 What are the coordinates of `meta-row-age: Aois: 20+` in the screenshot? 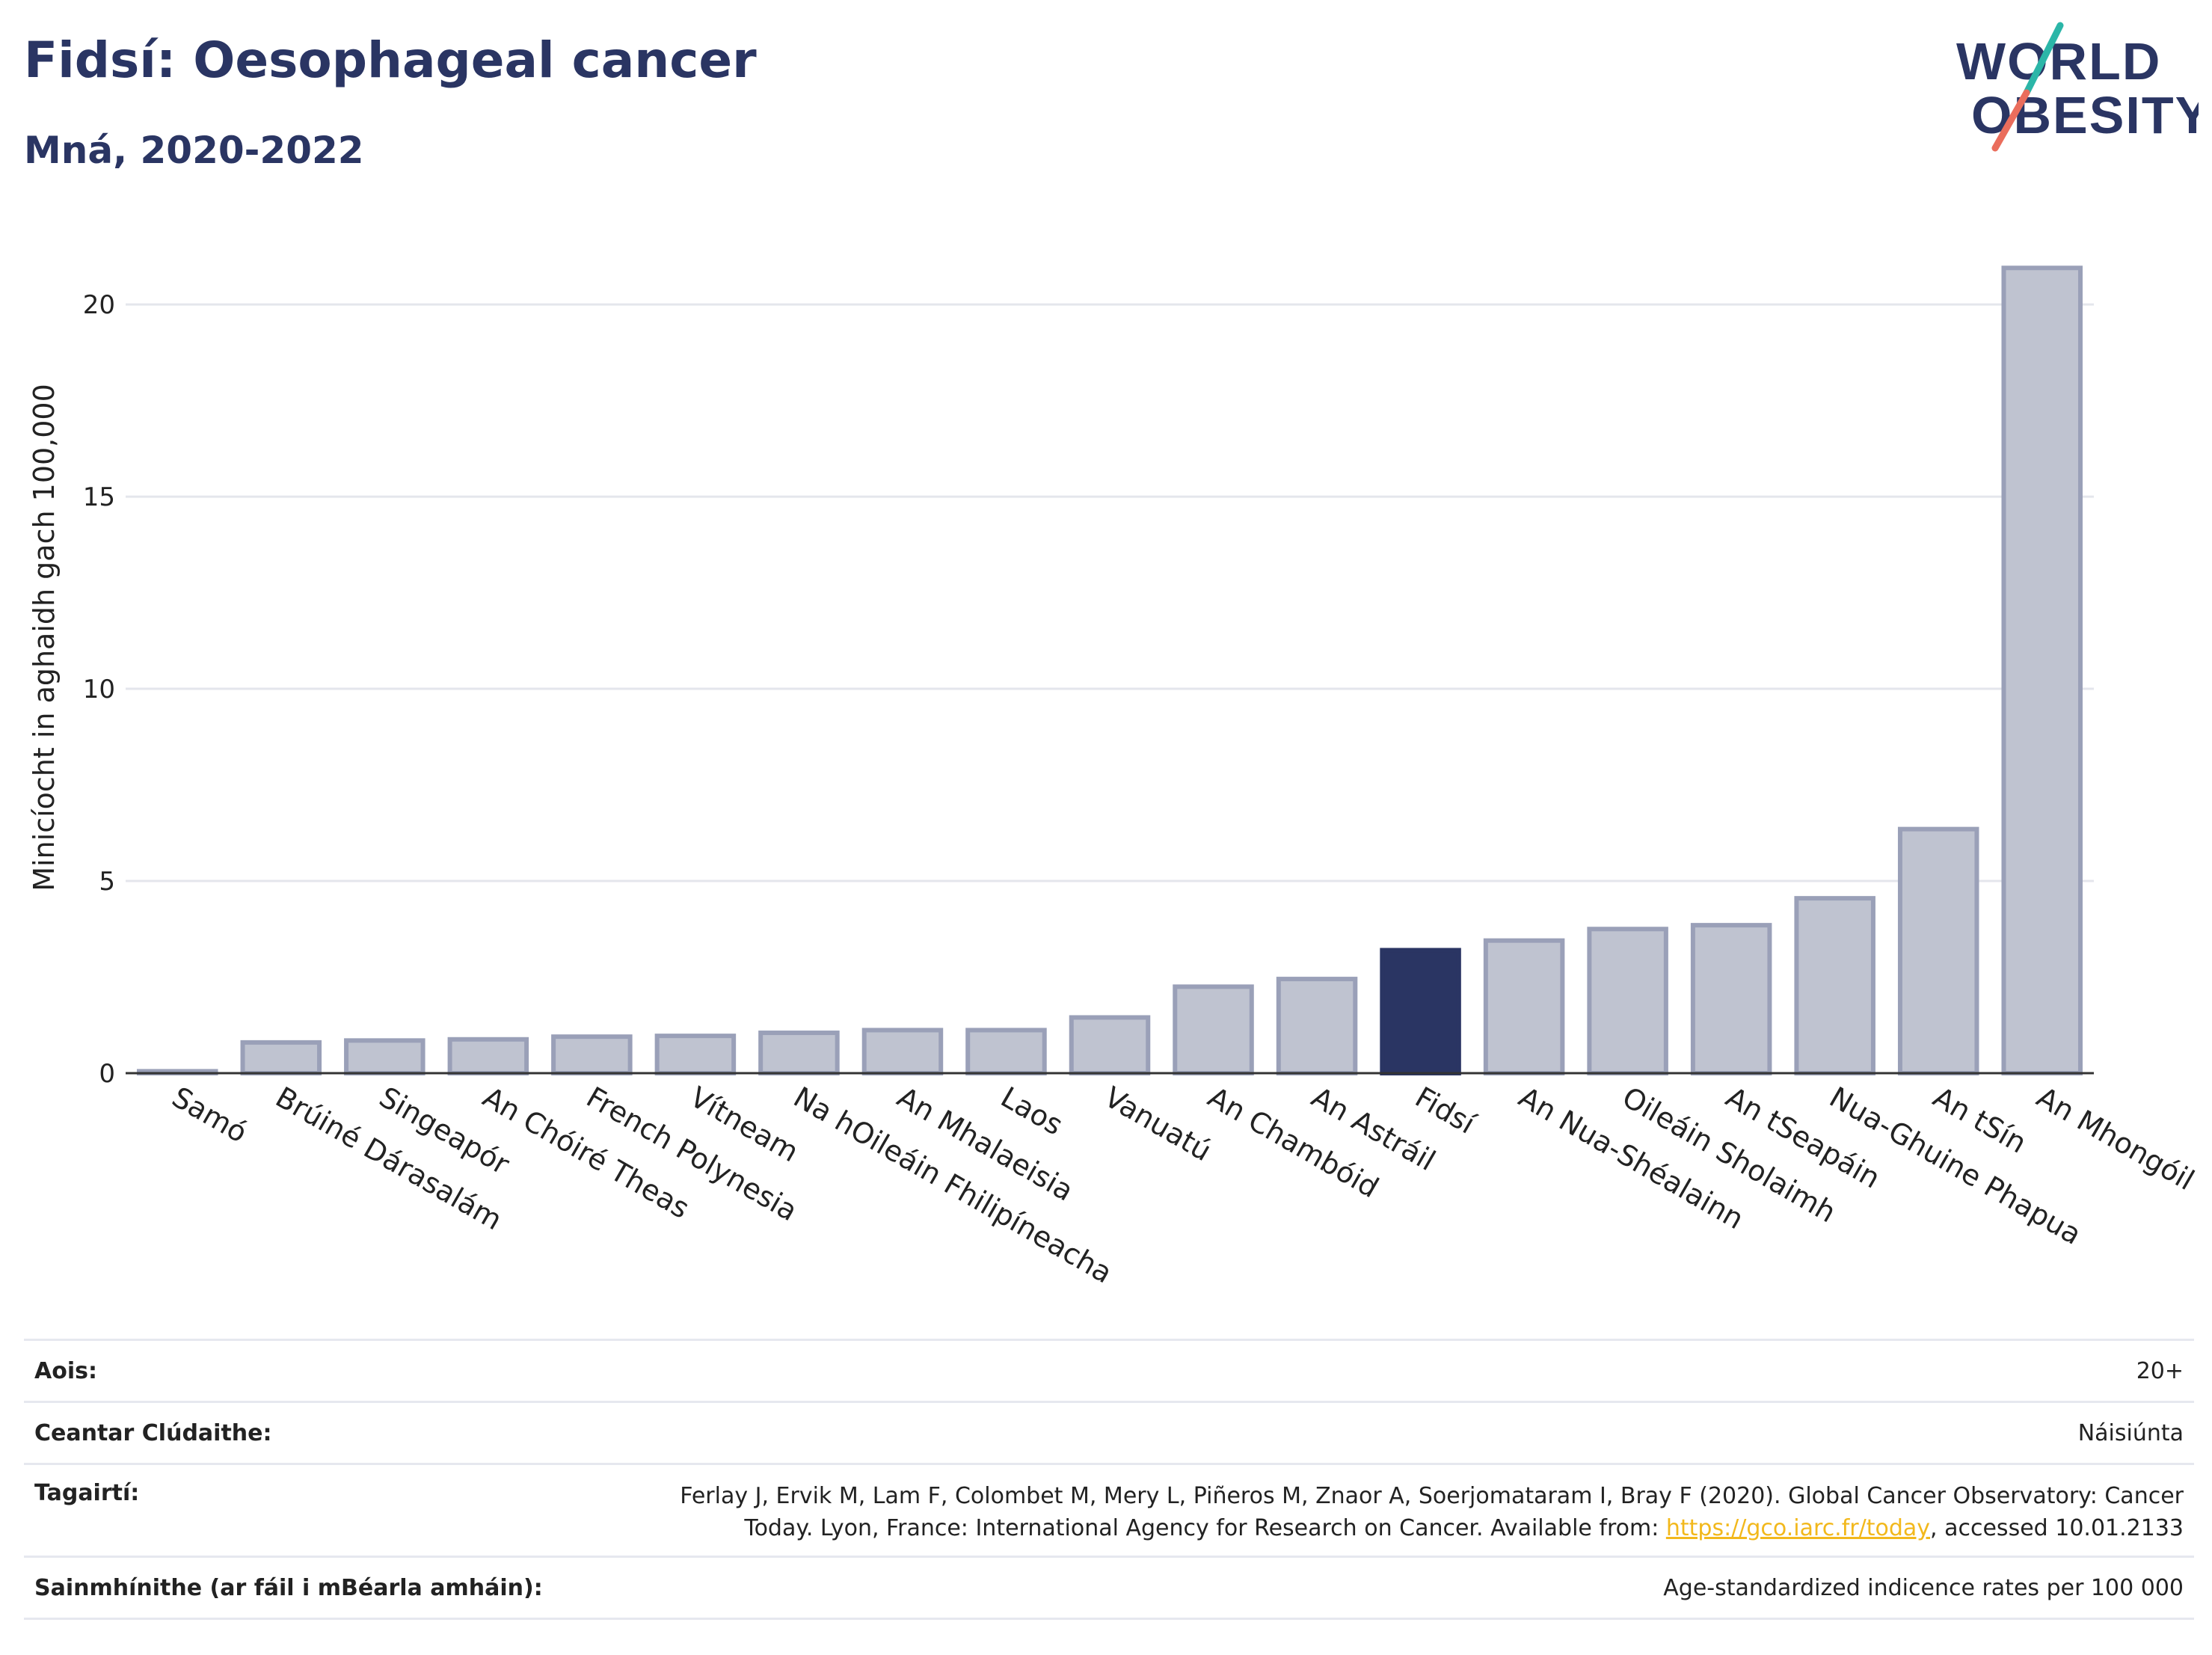 It's located at (1109, 1370).